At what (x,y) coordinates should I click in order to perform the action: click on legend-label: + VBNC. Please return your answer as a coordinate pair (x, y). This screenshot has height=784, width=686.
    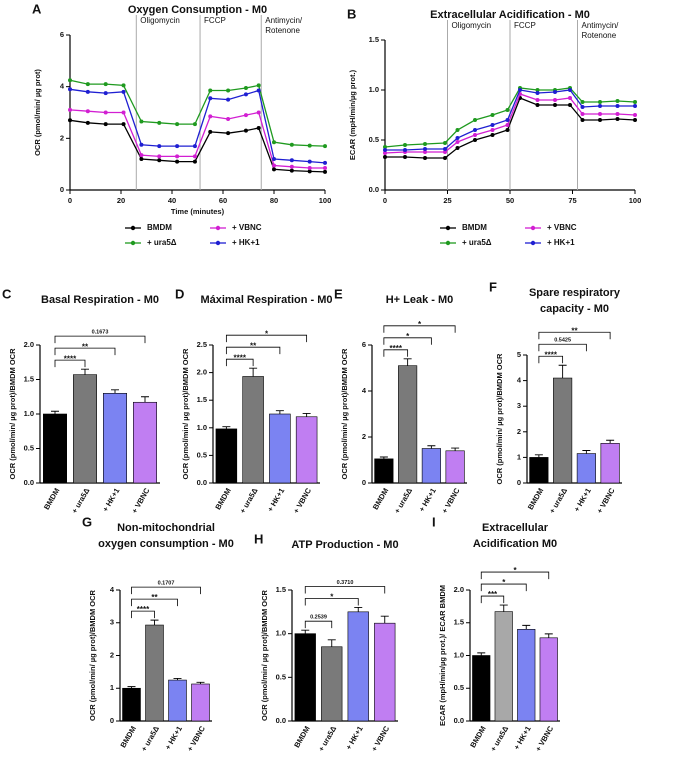
    Looking at the image, I should click on (247, 227).